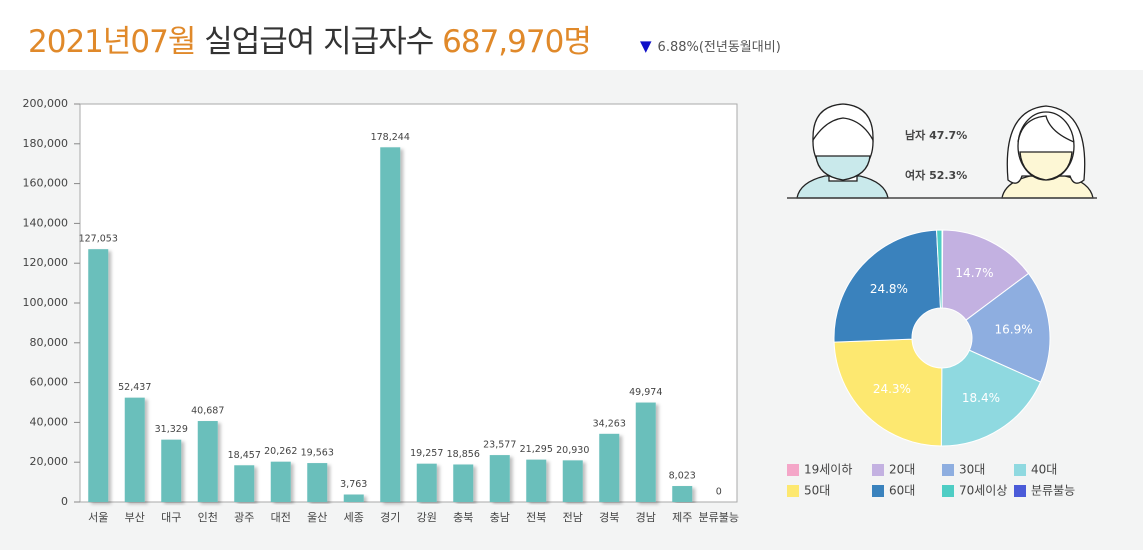  What do you see at coordinates (645, 392) in the screenshot?
I see `value-label: 49,974` at bounding box center [645, 392].